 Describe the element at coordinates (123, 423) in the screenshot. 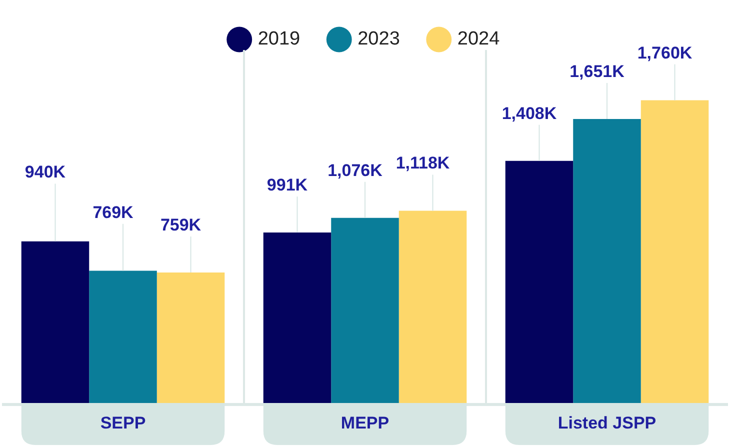

I see `x-tick-label: SEPP` at that location.